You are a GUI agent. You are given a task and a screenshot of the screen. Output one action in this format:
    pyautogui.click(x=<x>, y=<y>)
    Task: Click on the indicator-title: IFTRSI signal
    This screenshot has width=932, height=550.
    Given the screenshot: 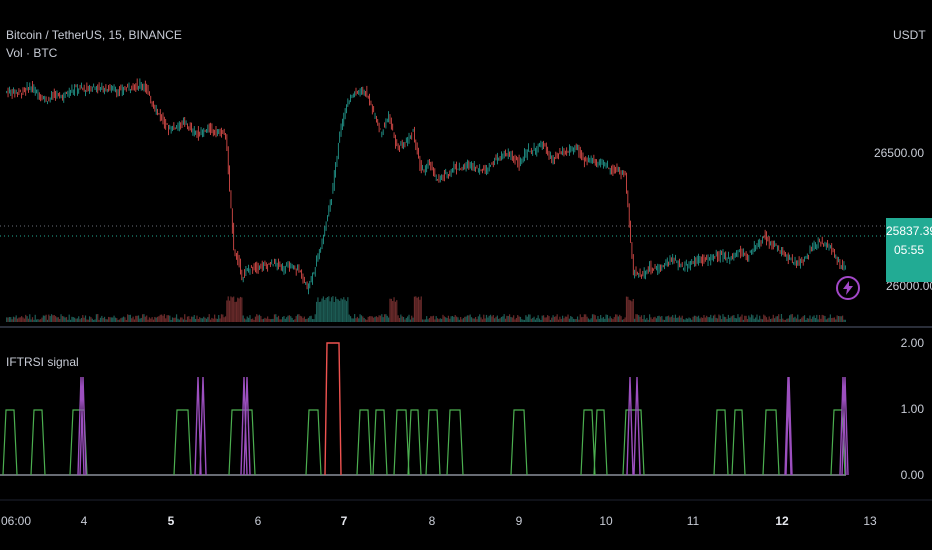 What is the action you would take?
    pyautogui.click(x=42, y=362)
    